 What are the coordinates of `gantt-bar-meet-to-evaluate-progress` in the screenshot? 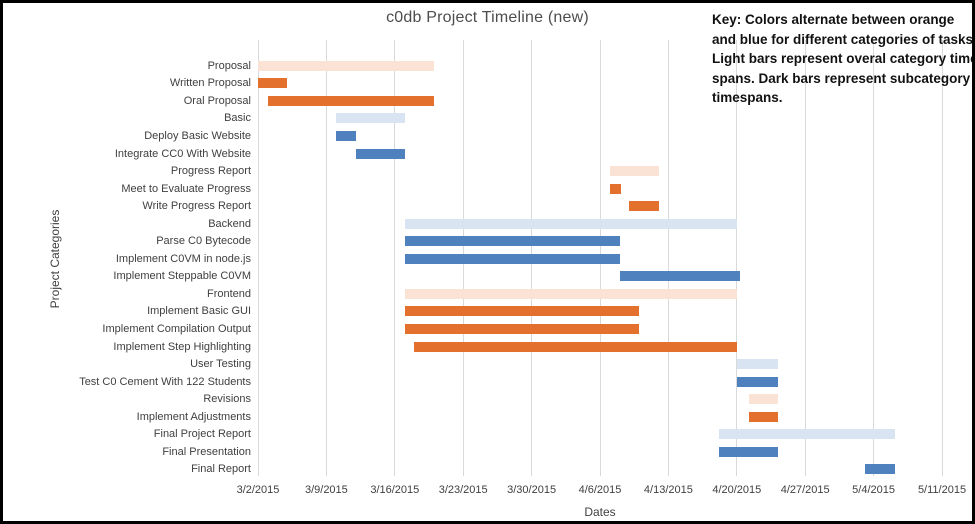 It's located at (615, 188).